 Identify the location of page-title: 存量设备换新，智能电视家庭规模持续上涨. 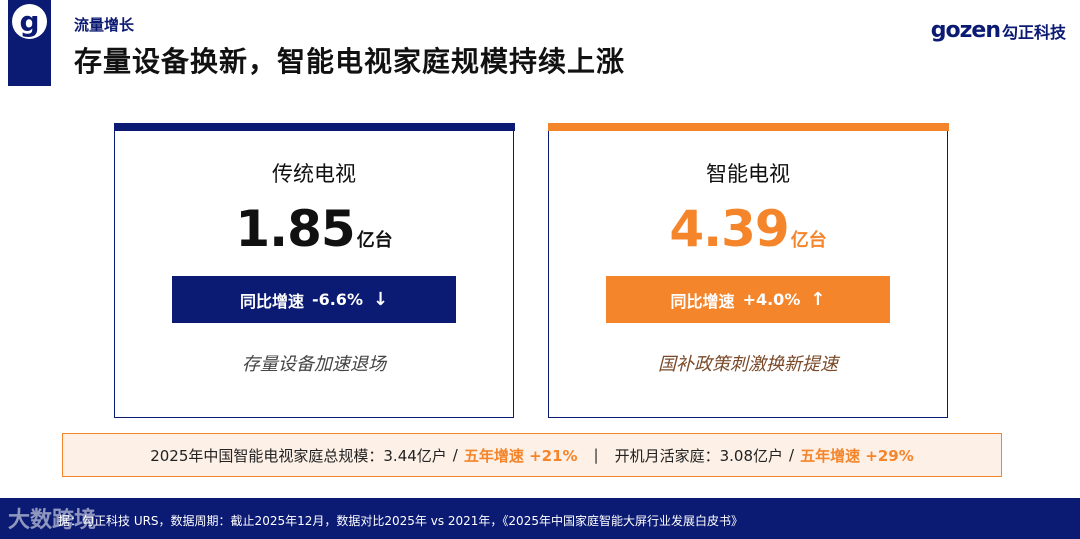
(350, 61).